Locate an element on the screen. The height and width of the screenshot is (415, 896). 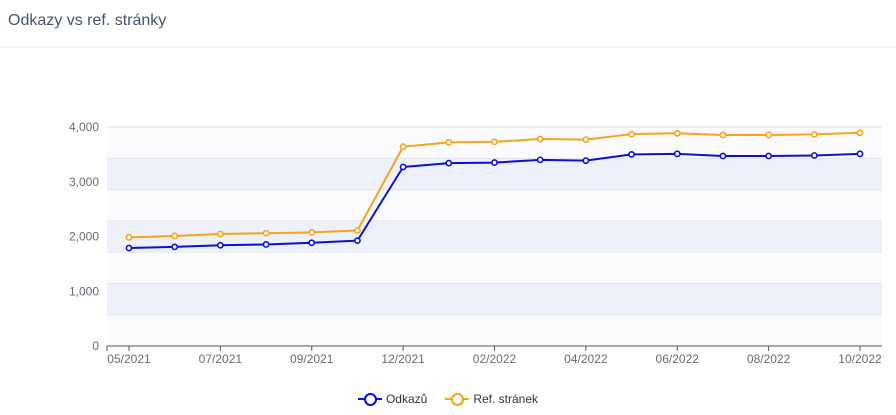
x-tick-label: 08/2022 is located at coordinates (769, 359).